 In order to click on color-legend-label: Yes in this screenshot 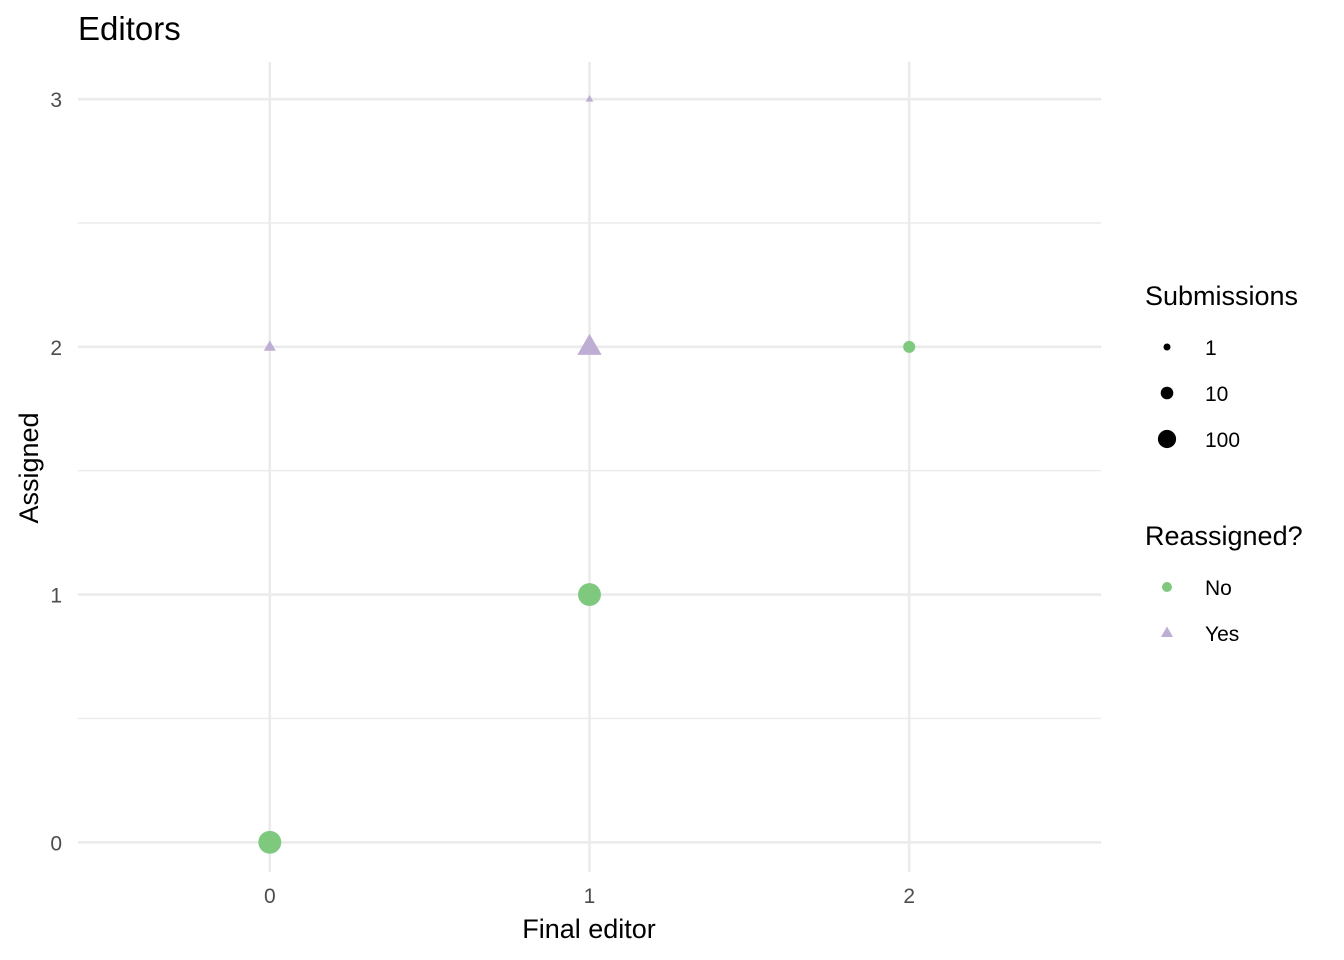, I will do `click(1222, 634)`.